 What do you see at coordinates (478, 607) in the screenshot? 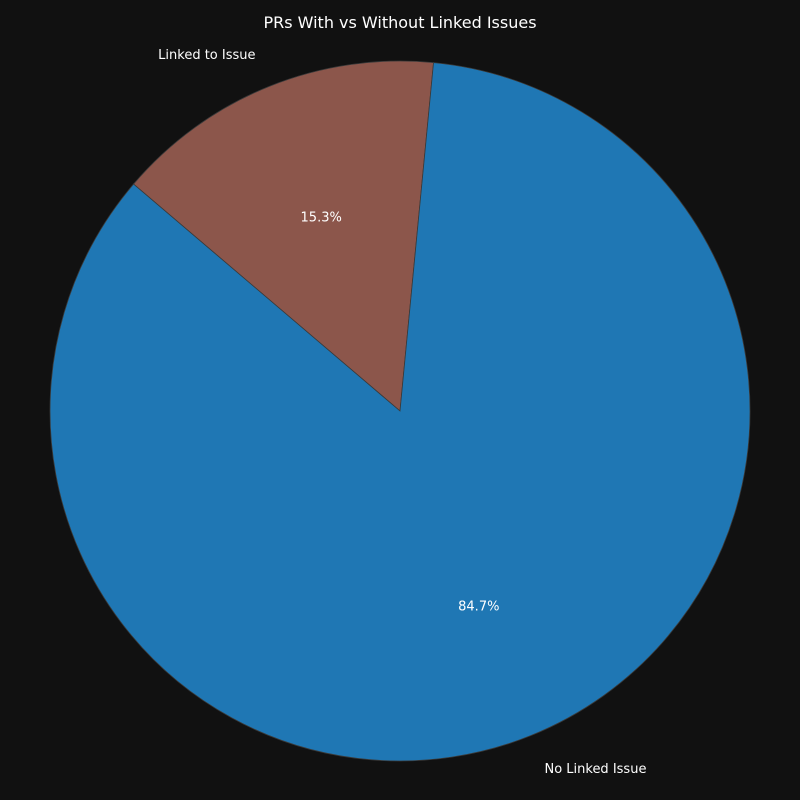
I see `slice-percent-no-linked-issue: 84.7%` at bounding box center [478, 607].